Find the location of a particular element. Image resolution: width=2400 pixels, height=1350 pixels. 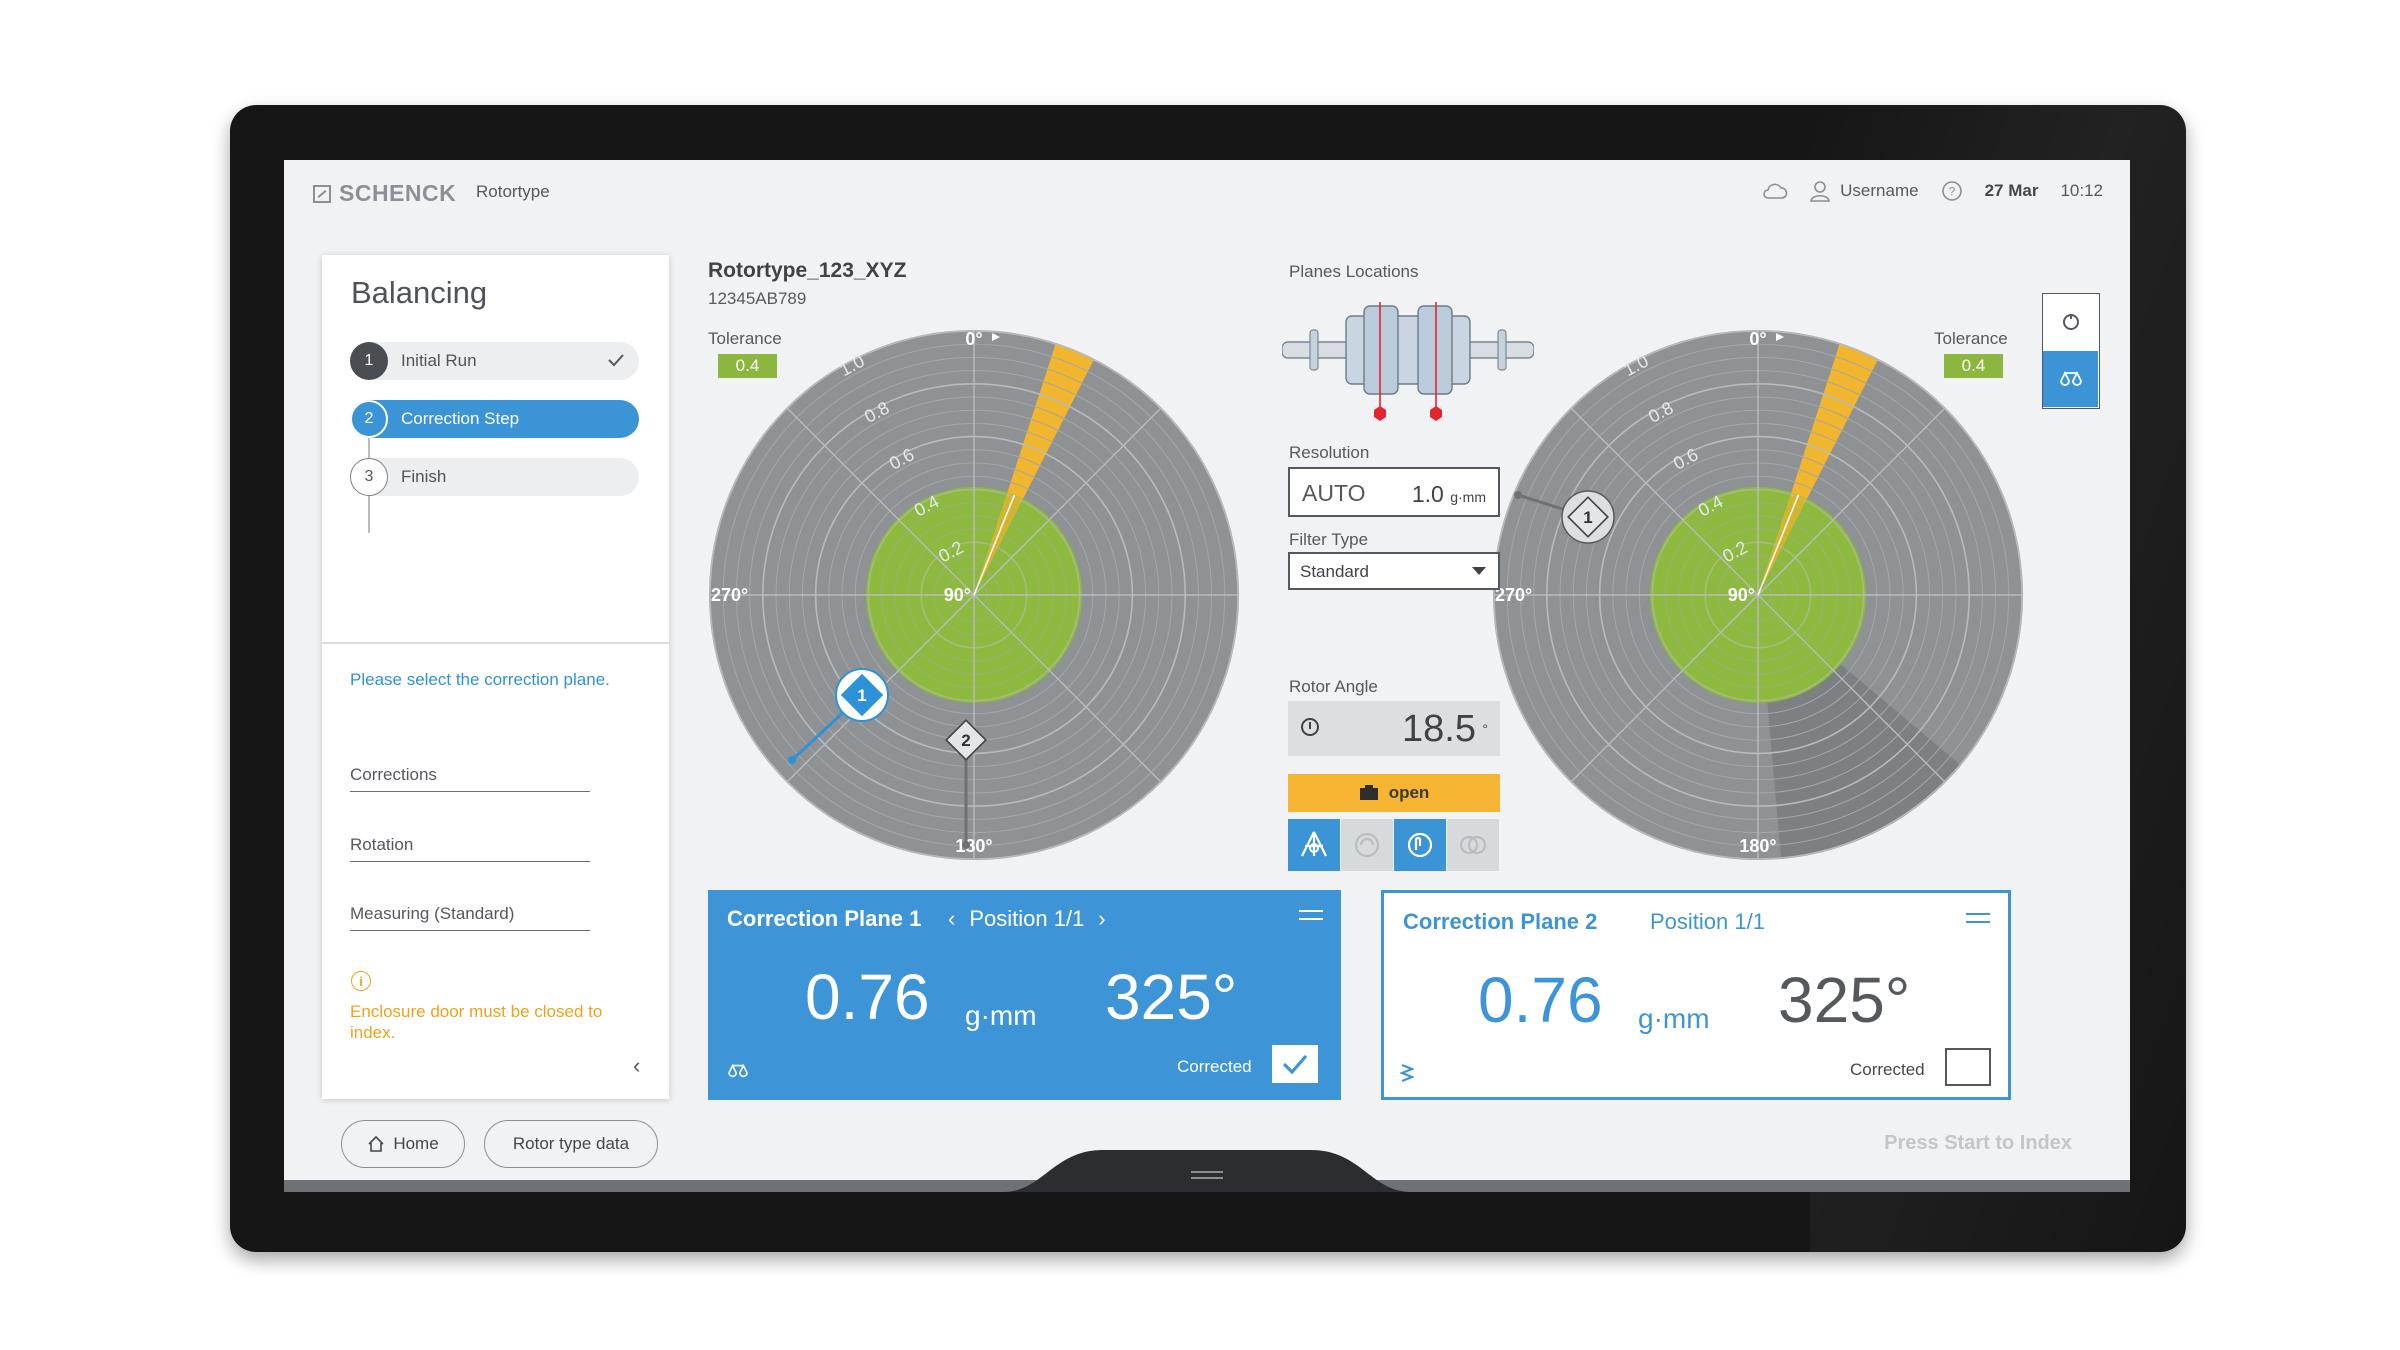

planes-locations-label: Planes Locations is located at coordinates (1354, 271).